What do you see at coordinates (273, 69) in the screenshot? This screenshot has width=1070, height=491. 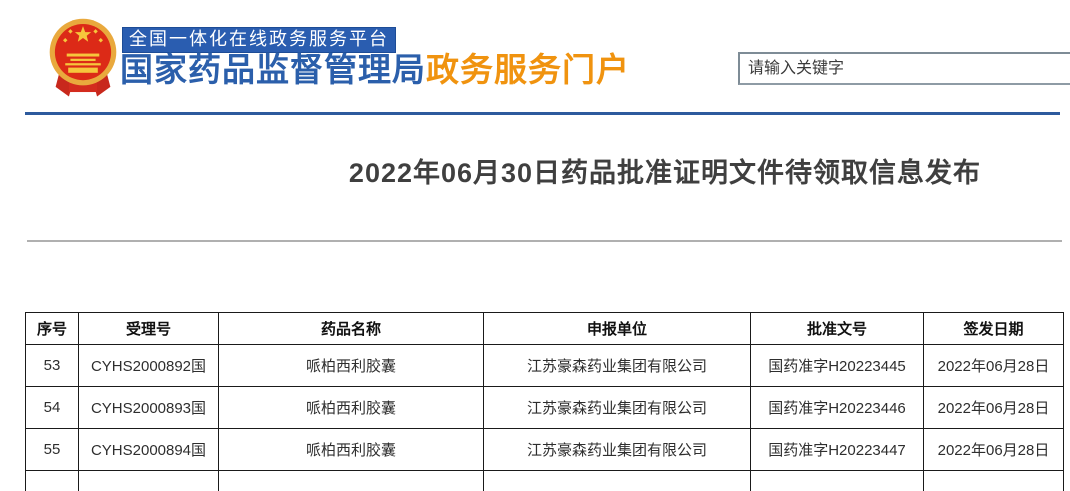 I see `site-name: 国家药品监督管理局` at bounding box center [273, 69].